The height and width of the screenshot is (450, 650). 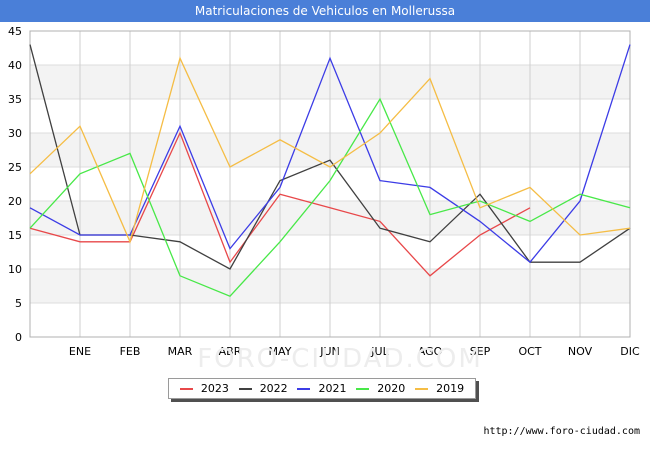 I want to click on y-tick-label: 30, so click(x=15, y=133).